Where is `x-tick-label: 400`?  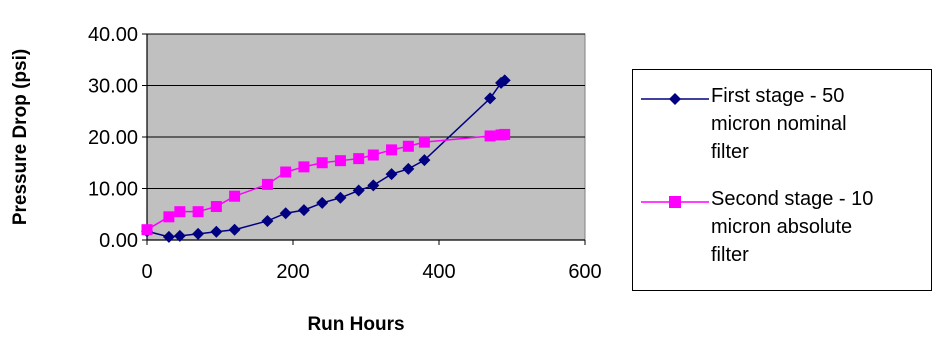 x-tick-label: 400 is located at coordinates (438, 272).